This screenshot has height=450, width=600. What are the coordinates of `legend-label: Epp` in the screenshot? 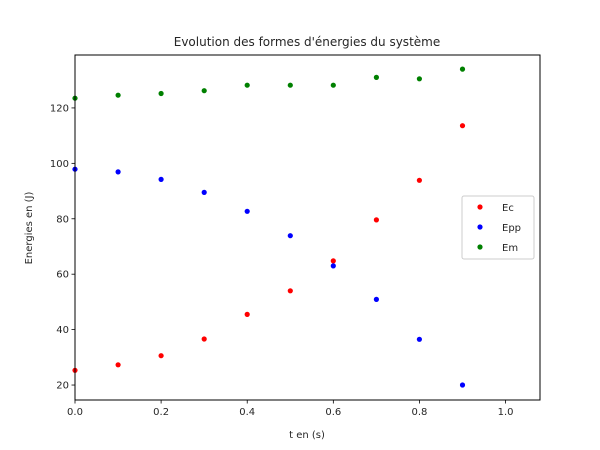 It's located at (511, 228).